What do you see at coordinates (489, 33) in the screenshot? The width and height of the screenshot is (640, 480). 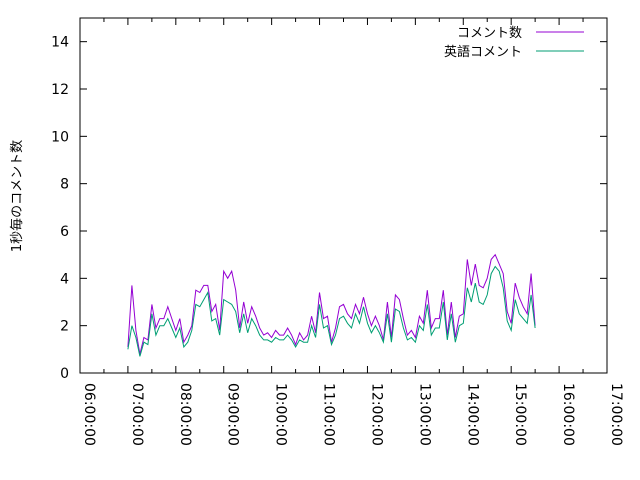 I see `legend-label-1: コメント数` at bounding box center [489, 33].